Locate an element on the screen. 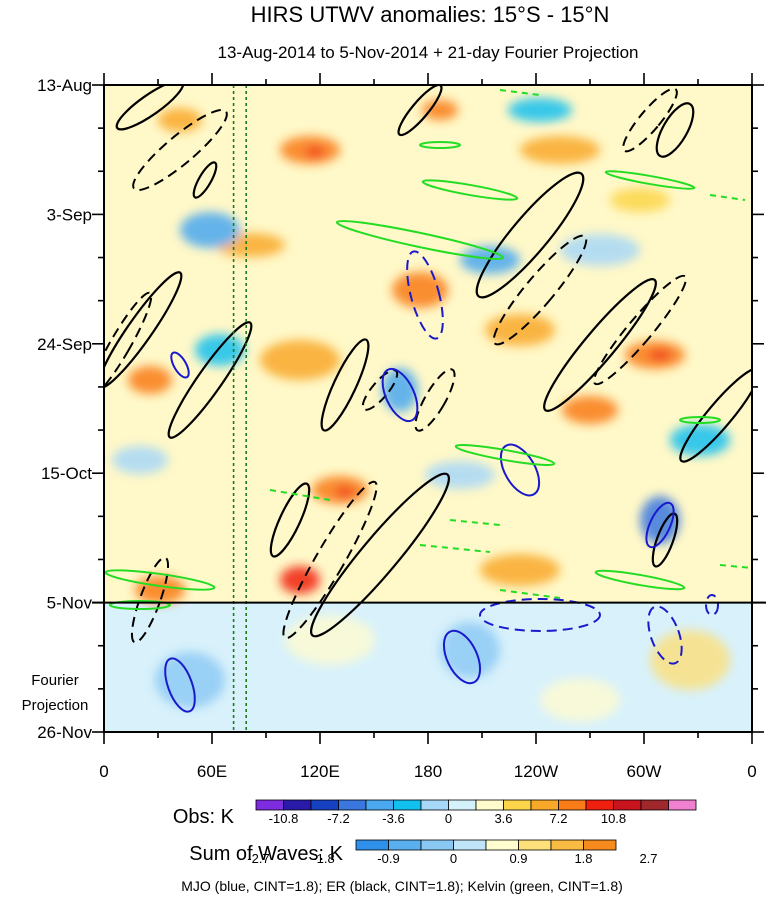 This screenshot has width=772, height=904. colorbar-tick-label: -10.8 is located at coordinates (284, 818).